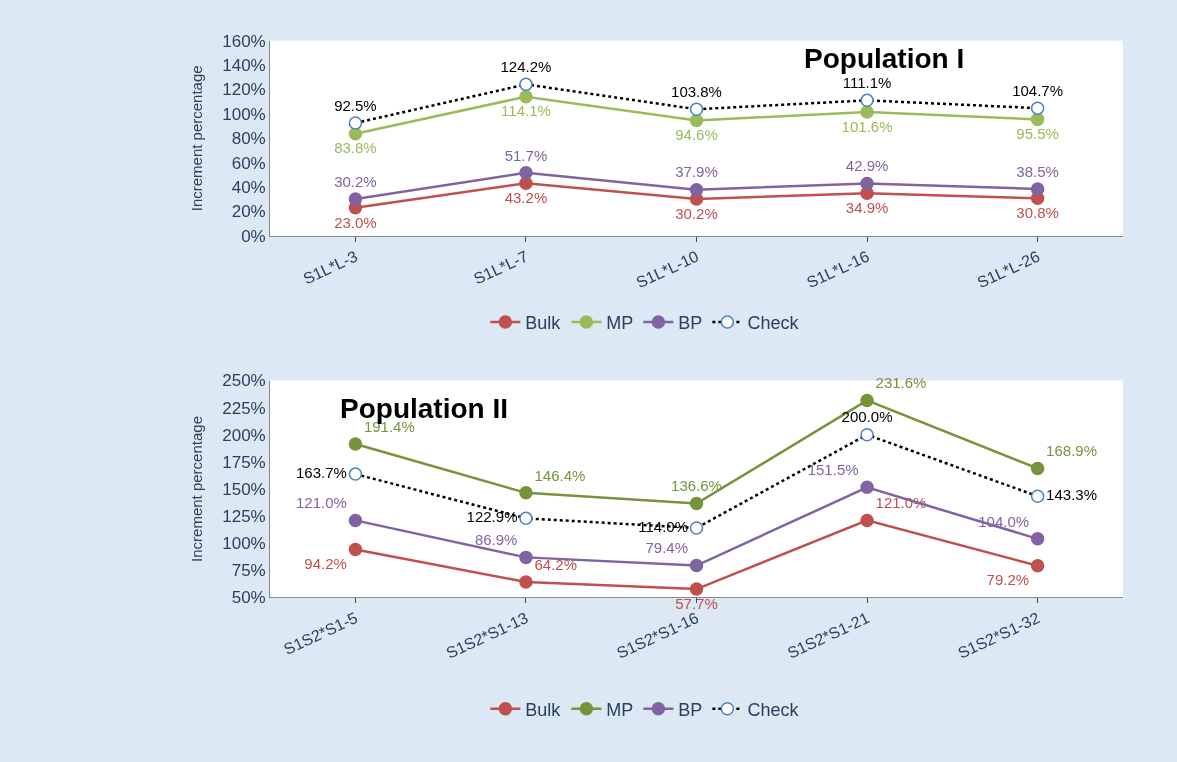  I want to click on y-tick-label: 0%, so click(253, 236).